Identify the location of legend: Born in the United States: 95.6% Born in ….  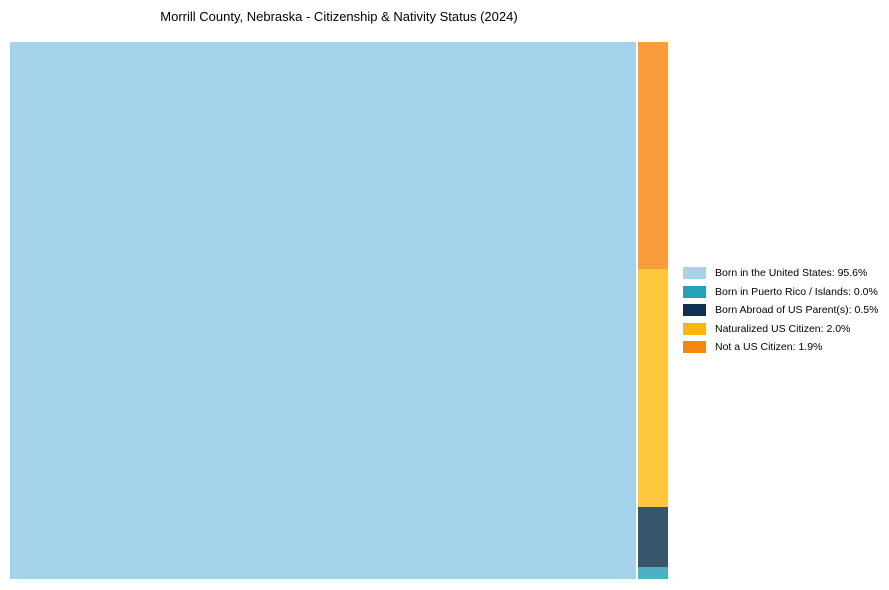
(780, 313).